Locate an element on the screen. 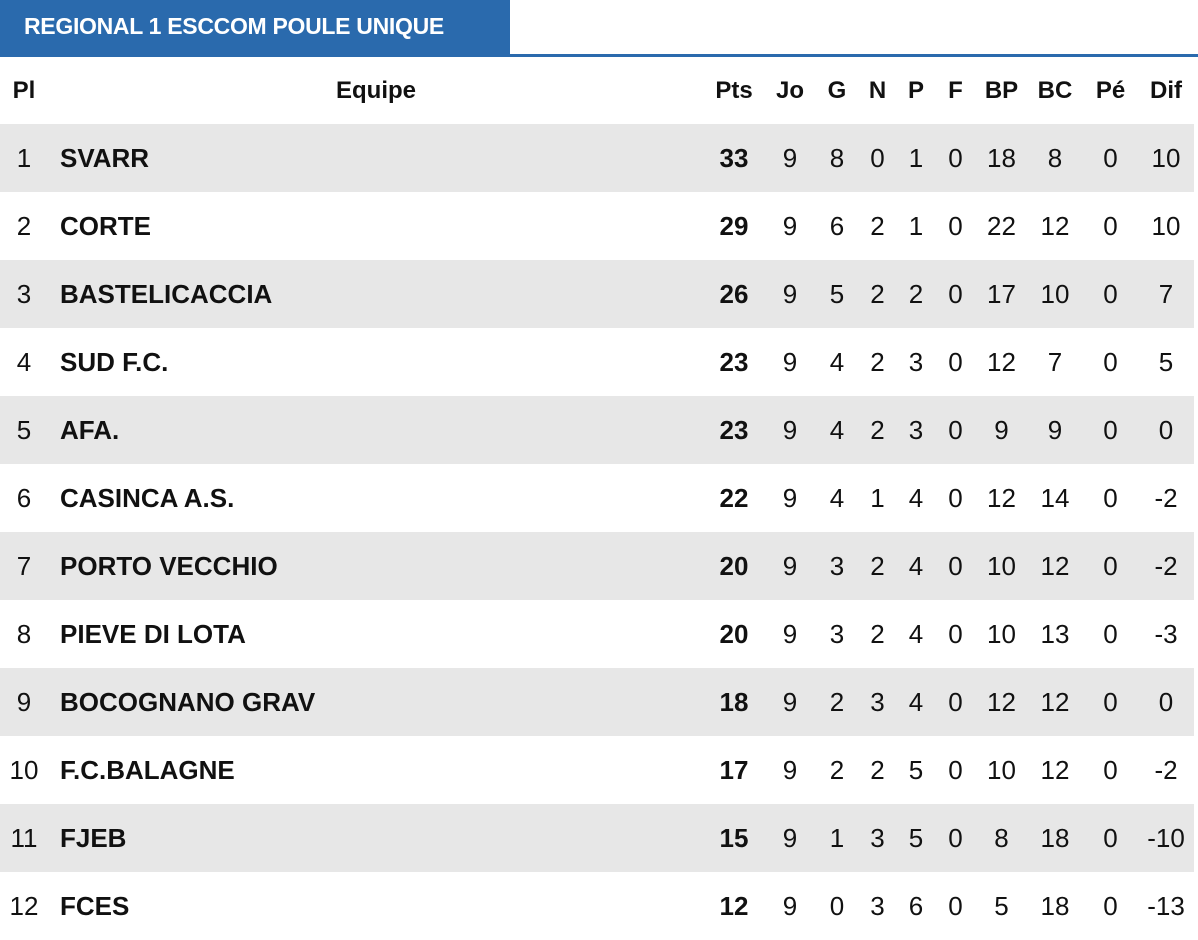 The image size is (1198, 940). cell-team: BOCOGNANO GRAV is located at coordinates (376, 702).